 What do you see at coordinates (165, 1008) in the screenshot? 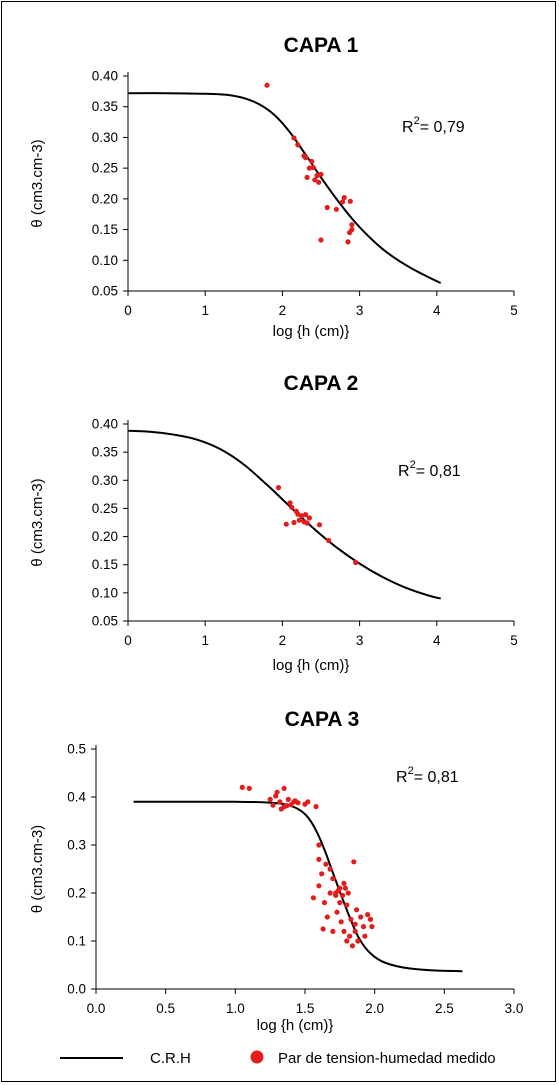
I see `x-tick-label: 0.5` at bounding box center [165, 1008].